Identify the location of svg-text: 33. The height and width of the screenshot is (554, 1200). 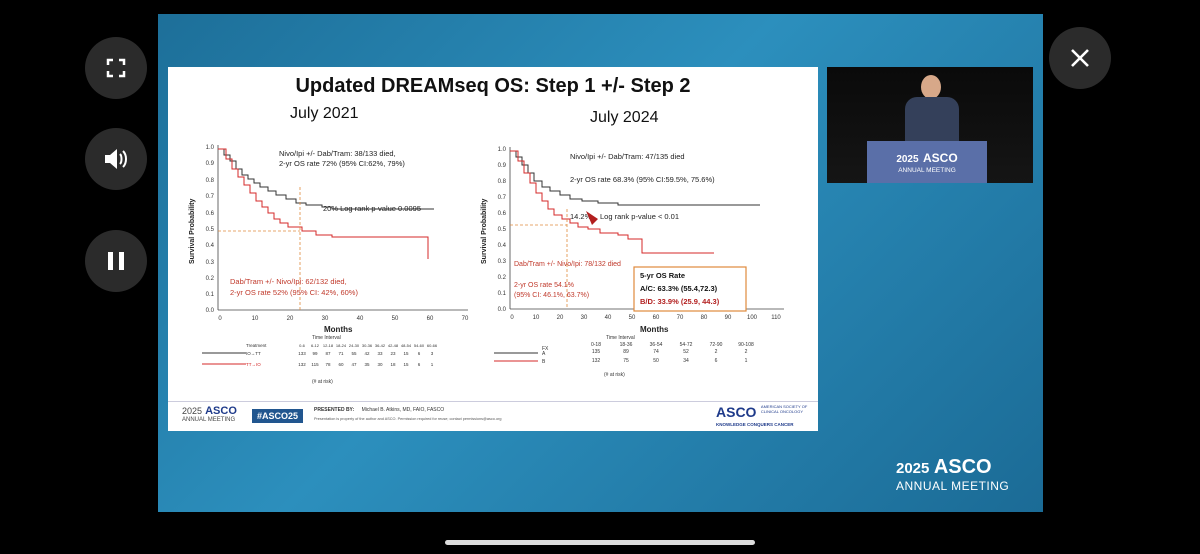
(380, 353).